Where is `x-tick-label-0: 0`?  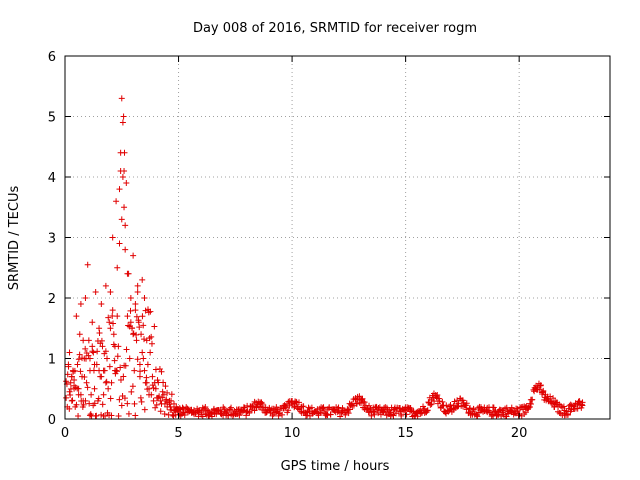
x-tick-label-0: 0 is located at coordinates (65, 433).